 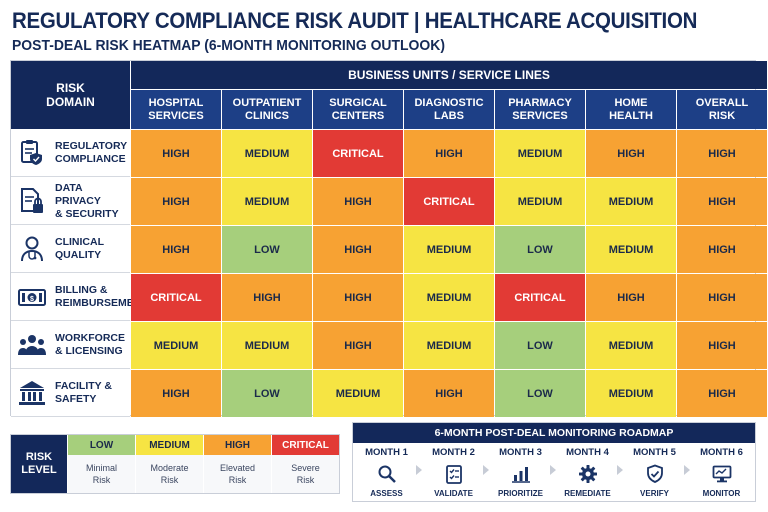 What do you see at coordinates (453, 493) in the screenshot?
I see `step-action: VALIDATE` at bounding box center [453, 493].